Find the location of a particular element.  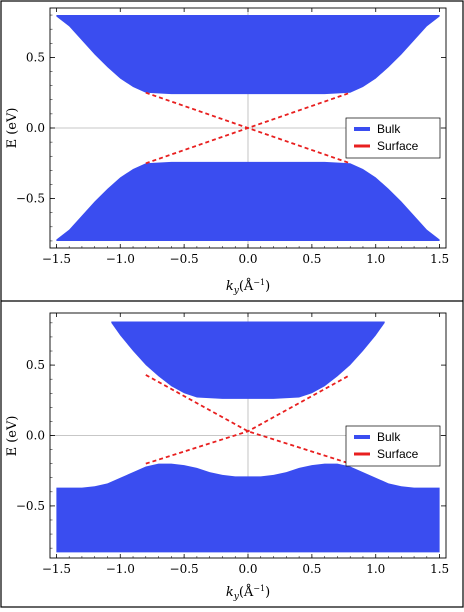

legend-box-bottom is located at coordinates (393, 446).